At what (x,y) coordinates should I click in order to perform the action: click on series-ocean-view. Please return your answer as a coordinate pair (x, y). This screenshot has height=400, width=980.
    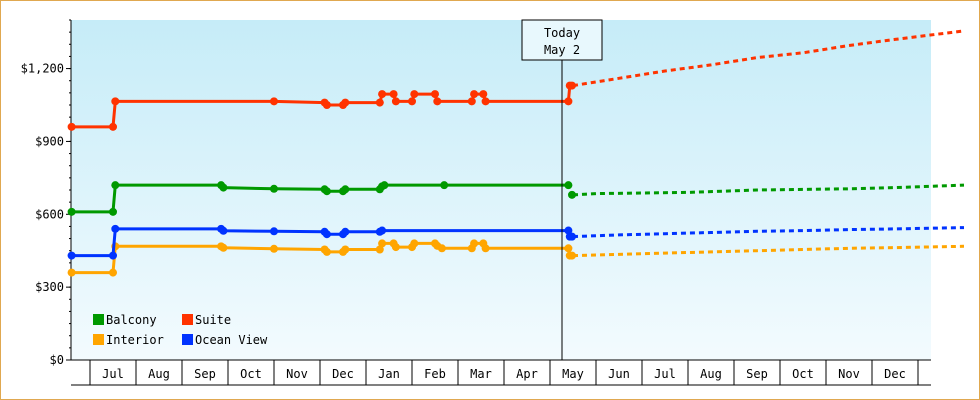
    Looking at the image, I should click on (516, 242).